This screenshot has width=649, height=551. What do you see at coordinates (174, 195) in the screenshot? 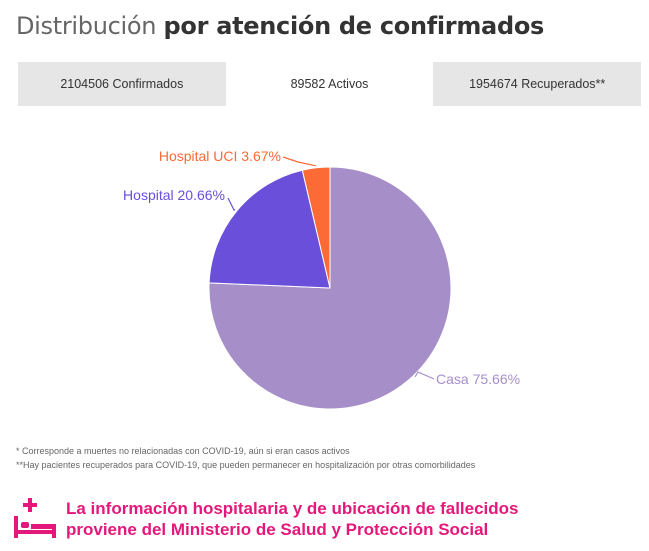
I see `slice-label: Hospital 20.66%` at bounding box center [174, 195].